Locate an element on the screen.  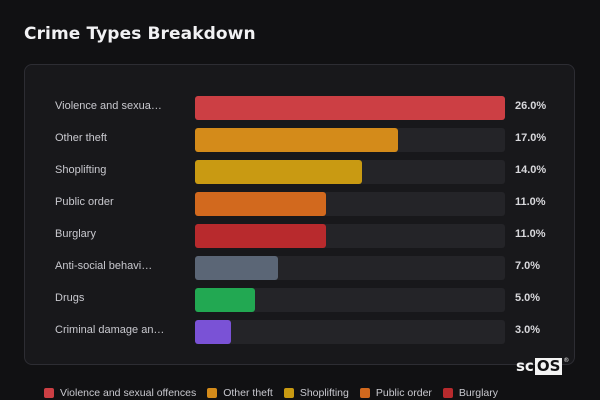
watermark-registered: ® is located at coordinates (566, 360).